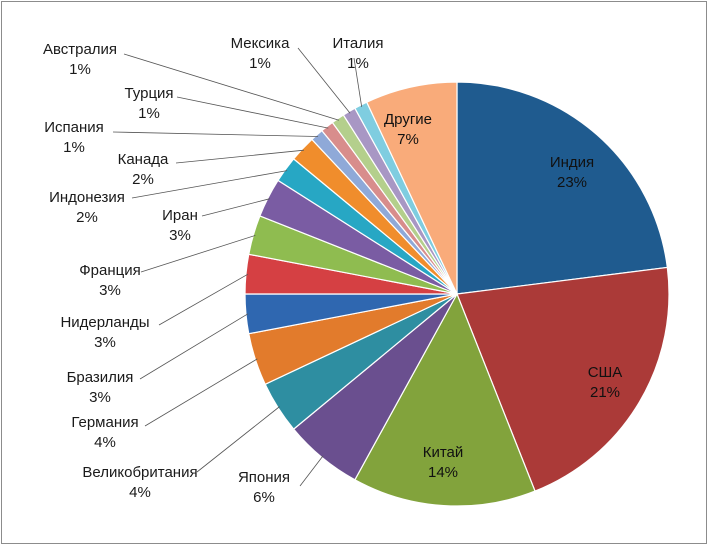  I want to click on slice-name: Индия, so click(572, 162).